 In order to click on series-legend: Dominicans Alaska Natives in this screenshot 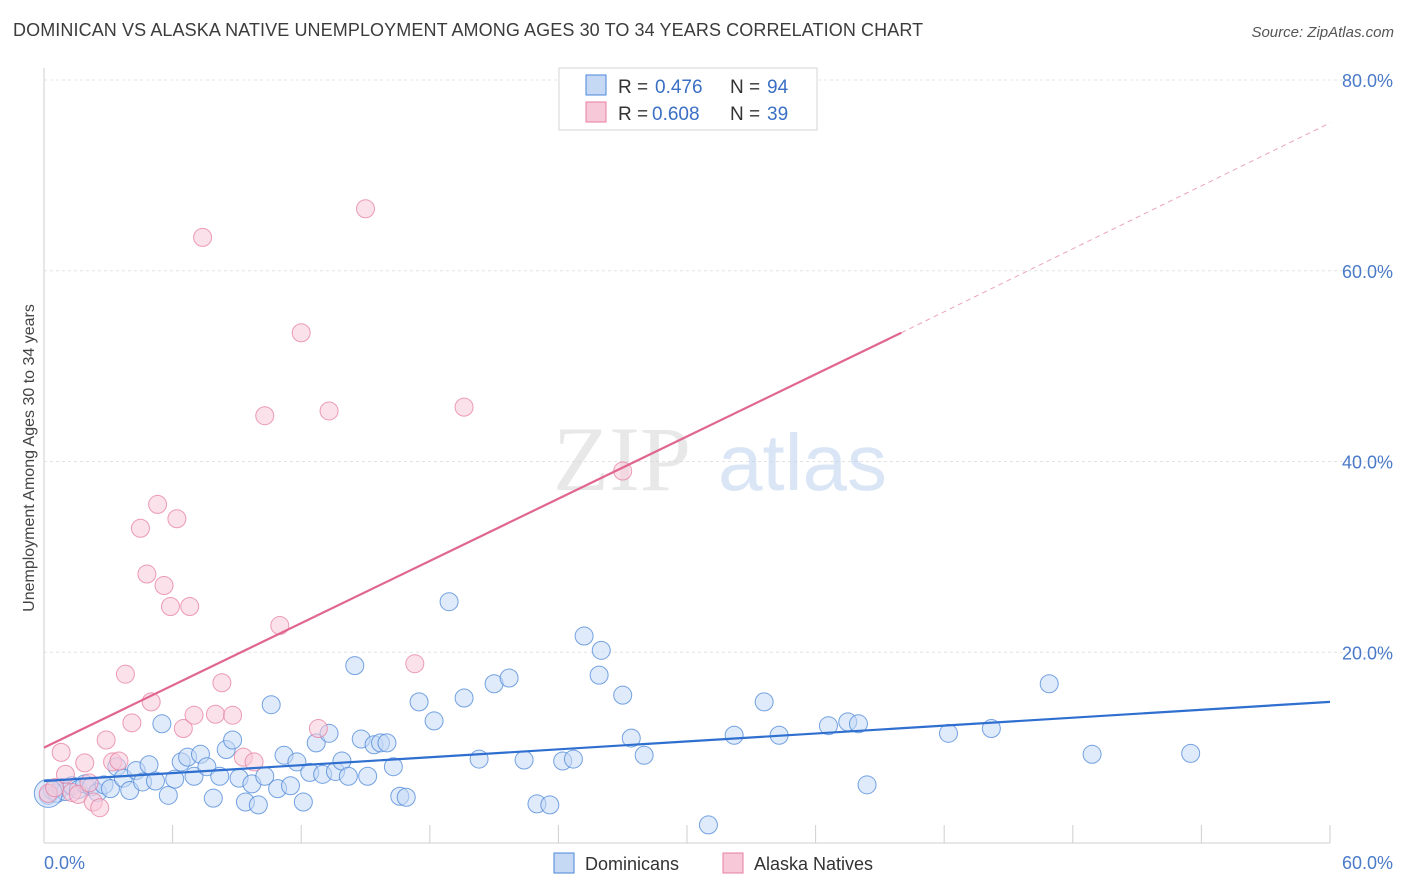, I will do `click(713, 863)`.